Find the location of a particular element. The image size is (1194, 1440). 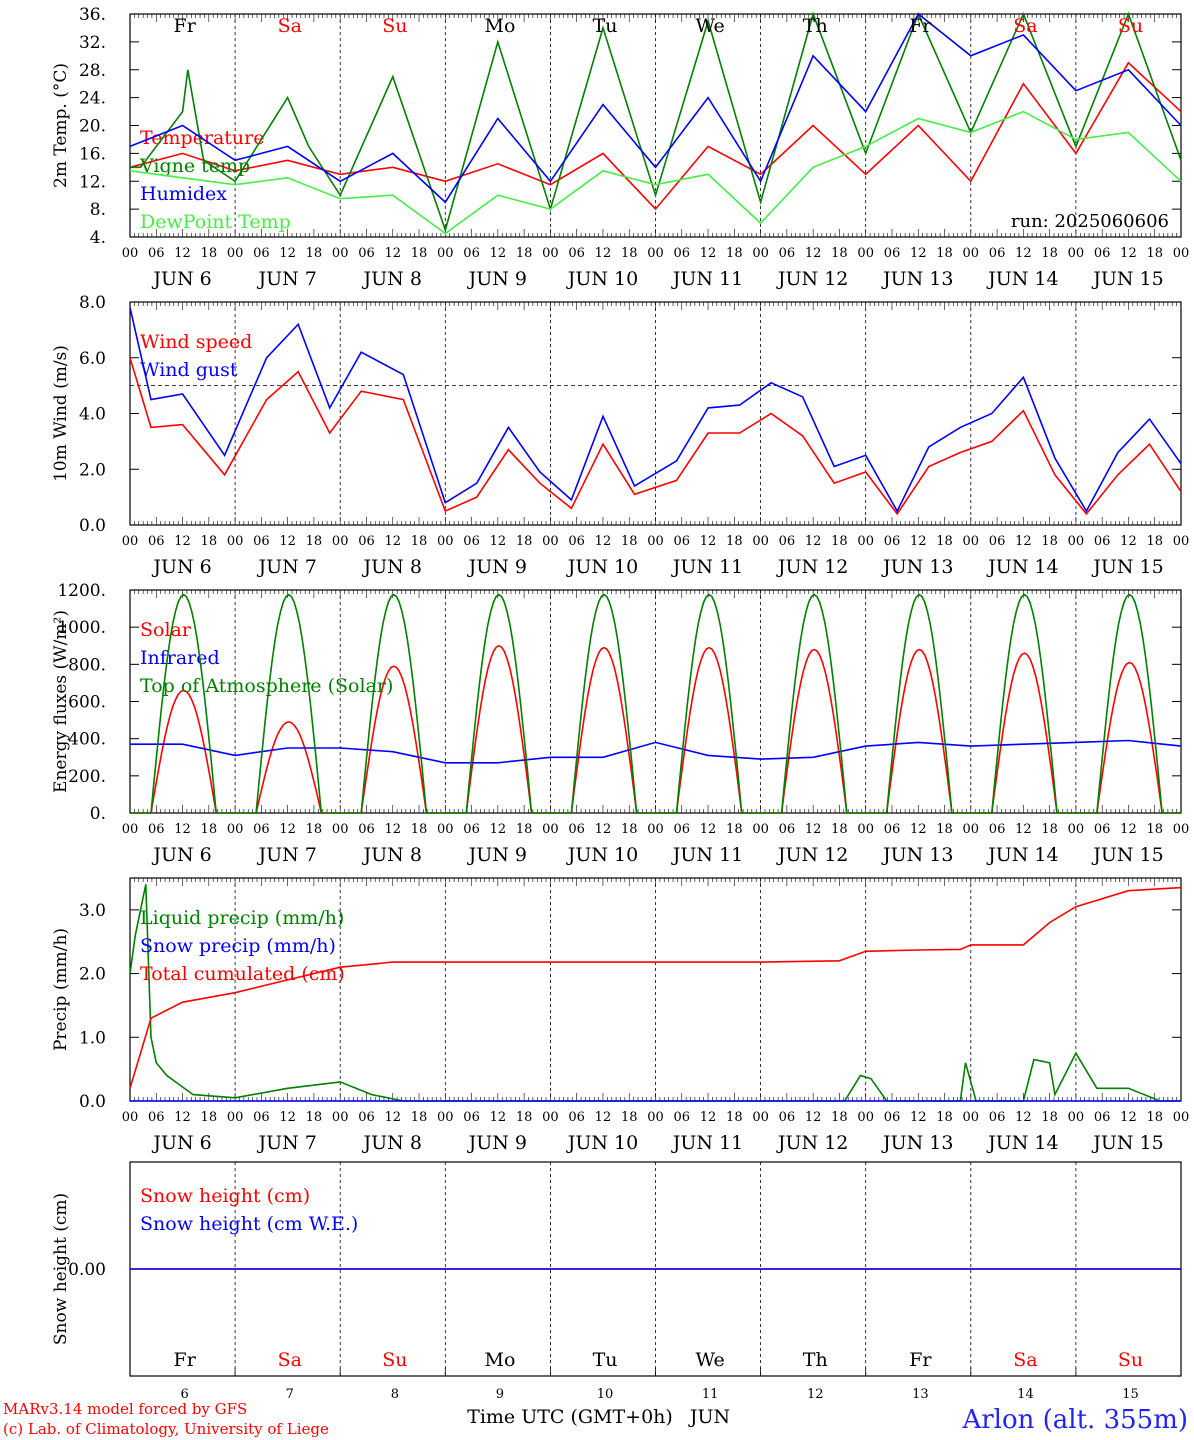

y-tick-label: 1200. is located at coordinates (81, 591).